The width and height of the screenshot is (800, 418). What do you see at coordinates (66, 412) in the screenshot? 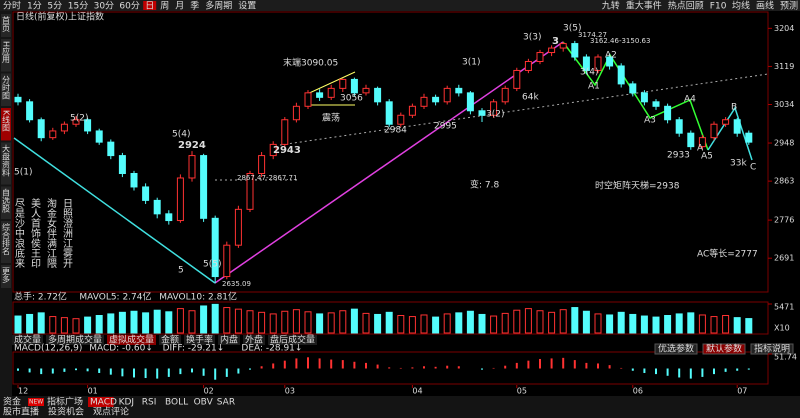
I see `bottom-link: 投资机会` at bounding box center [66, 412].